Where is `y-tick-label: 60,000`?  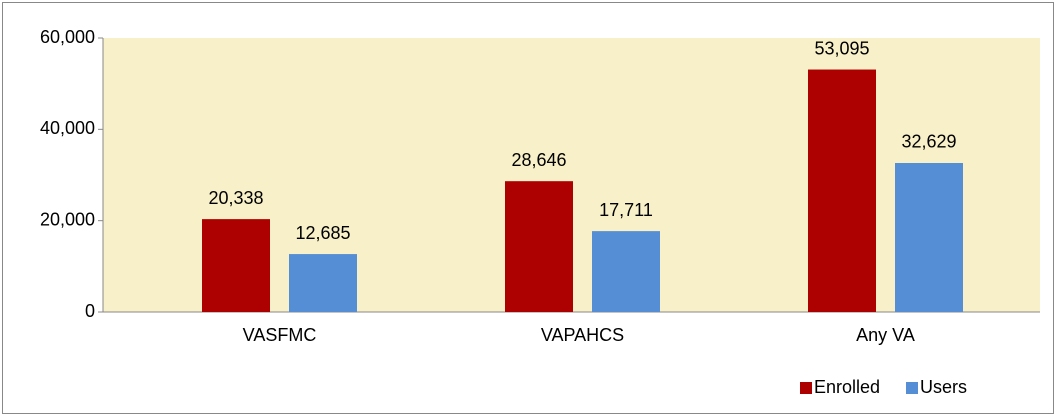 y-tick-label: 60,000 is located at coordinates (67, 37).